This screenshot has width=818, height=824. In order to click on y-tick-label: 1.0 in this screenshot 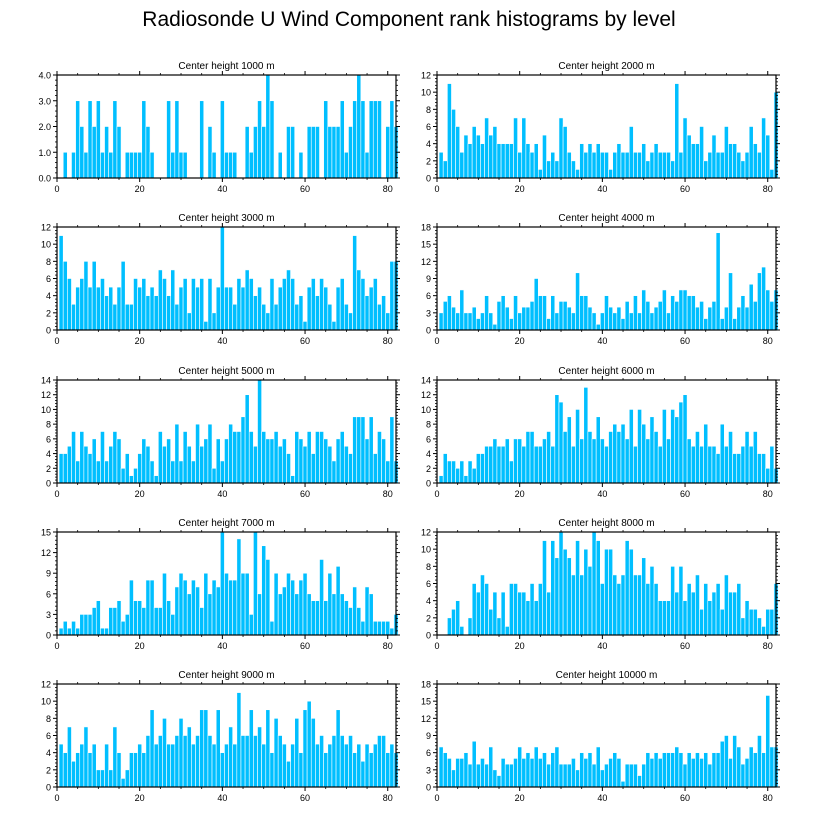, I will do `click(44, 153)`.